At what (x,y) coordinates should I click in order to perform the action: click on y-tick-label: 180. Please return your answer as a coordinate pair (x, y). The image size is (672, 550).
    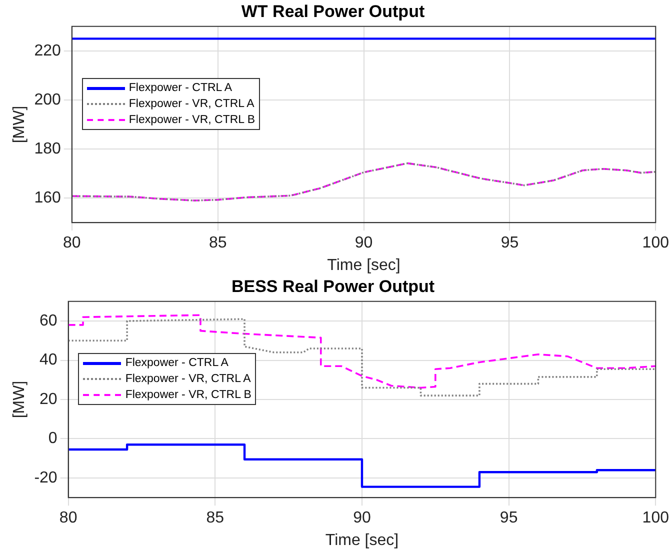
    Looking at the image, I should click on (47, 149).